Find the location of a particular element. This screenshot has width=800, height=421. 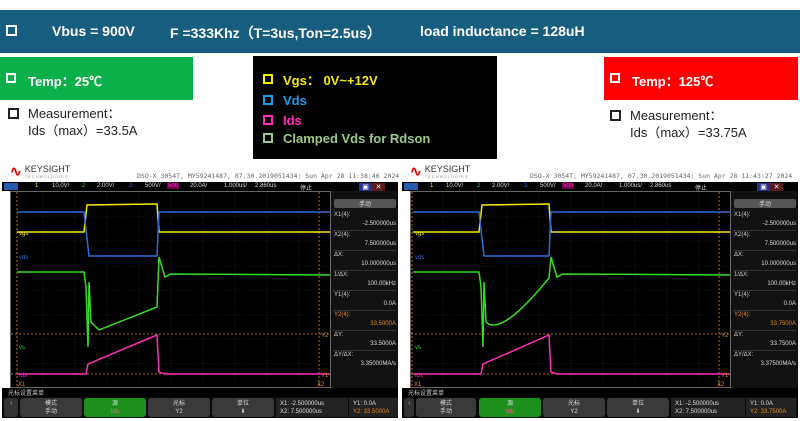

temp-label: Temp：125℃ is located at coordinates (673, 81).